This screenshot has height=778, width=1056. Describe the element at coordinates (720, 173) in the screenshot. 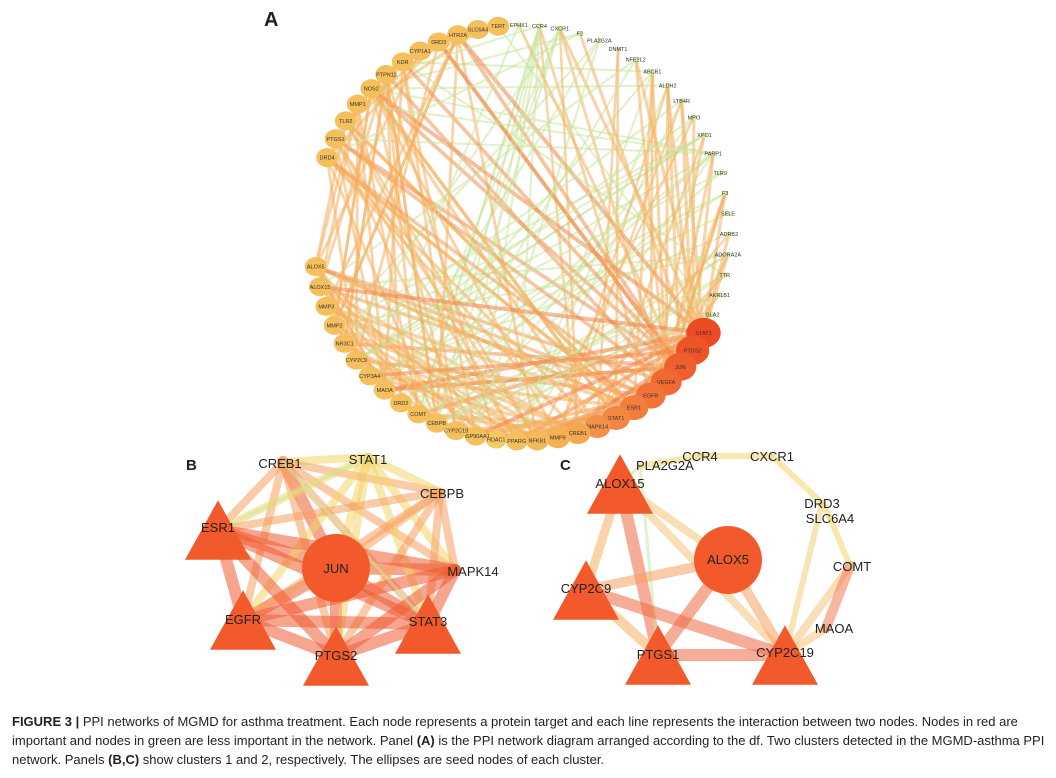

I see `a-node-tlr9: TLR9` at that location.